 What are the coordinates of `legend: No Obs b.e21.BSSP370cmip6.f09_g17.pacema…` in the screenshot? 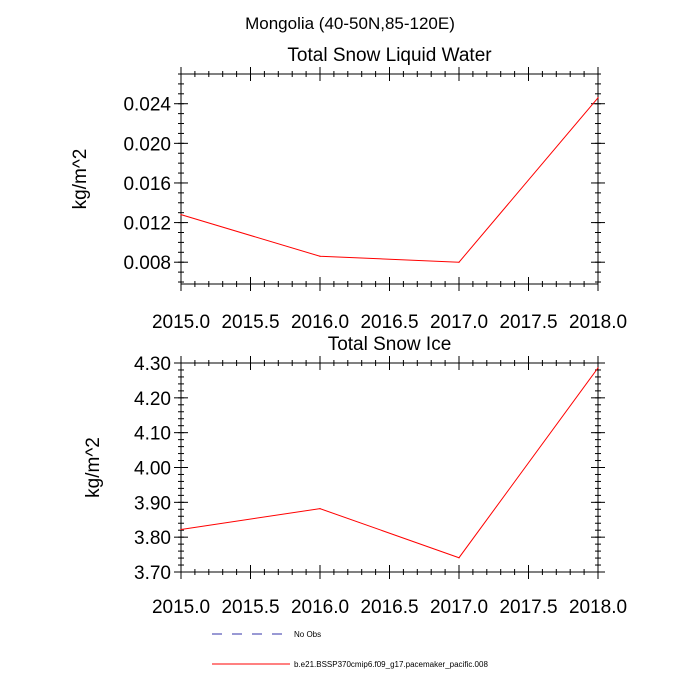 It's located at (350, 649).